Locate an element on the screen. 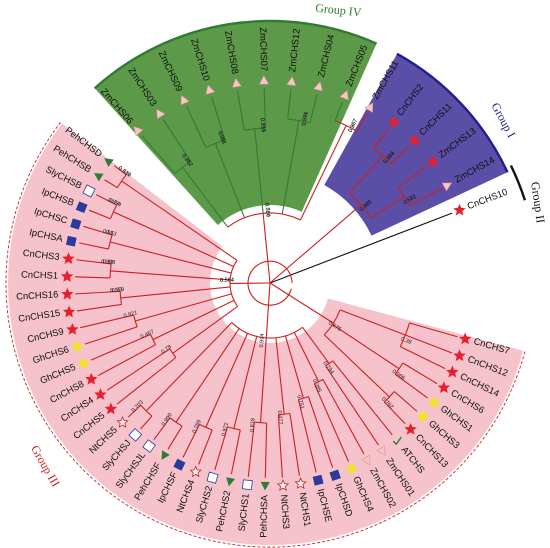  bootstrap-label: 0.894 is located at coordinates (114, 202).